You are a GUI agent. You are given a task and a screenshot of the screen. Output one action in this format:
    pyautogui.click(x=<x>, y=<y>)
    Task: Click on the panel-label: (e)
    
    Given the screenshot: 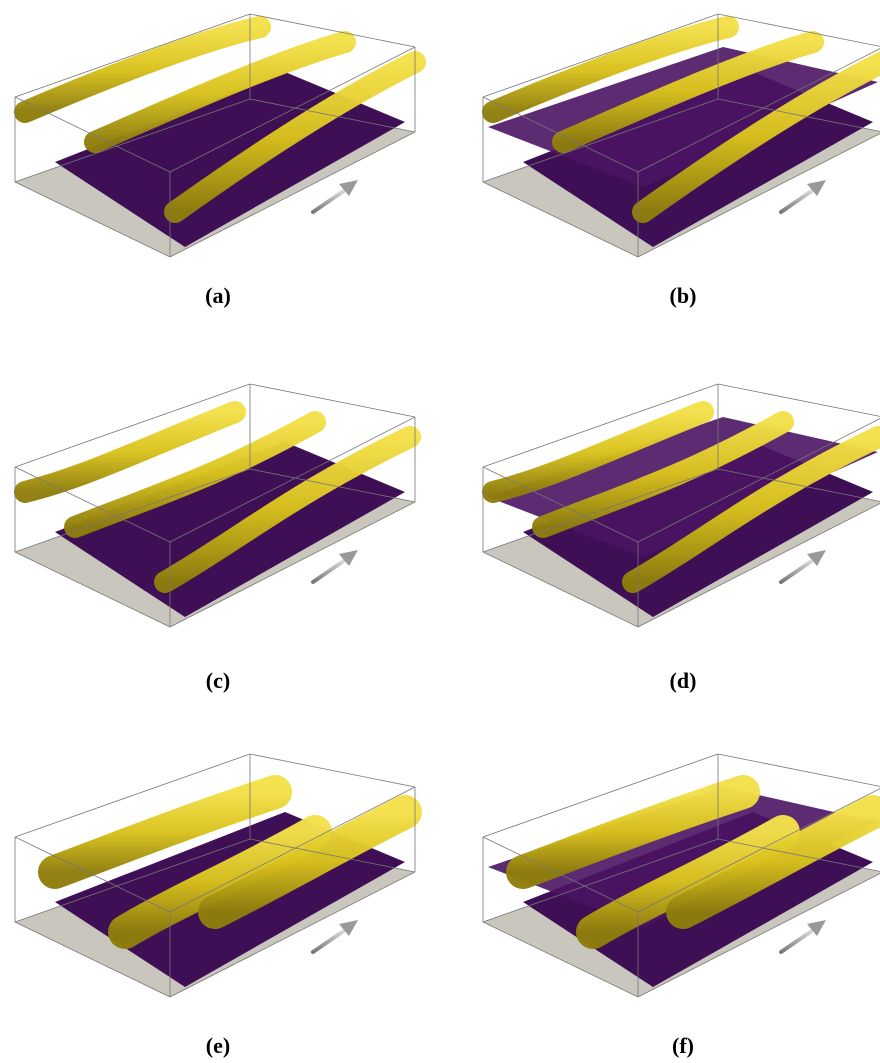 What is the action you would take?
    pyautogui.click(x=218, y=1045)
    